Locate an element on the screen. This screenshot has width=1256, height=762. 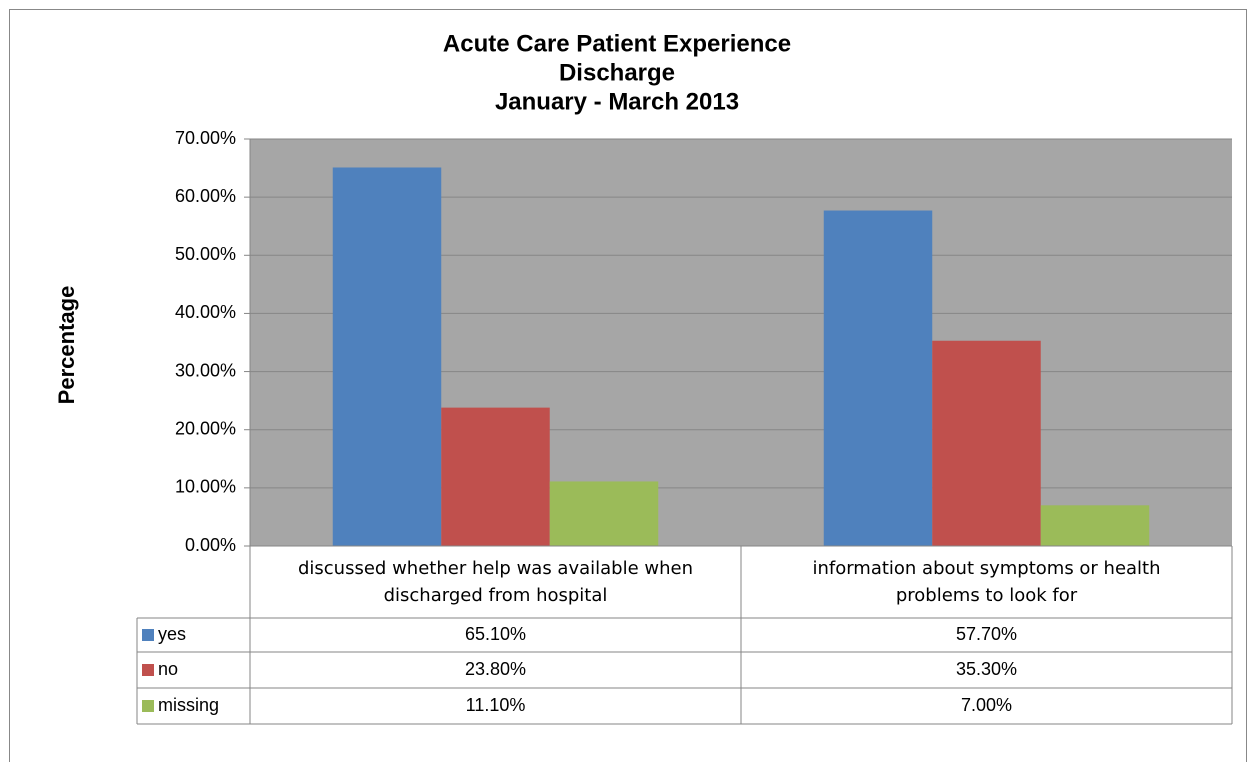
table-value: 11.10% is located at coordinates (496, 705).